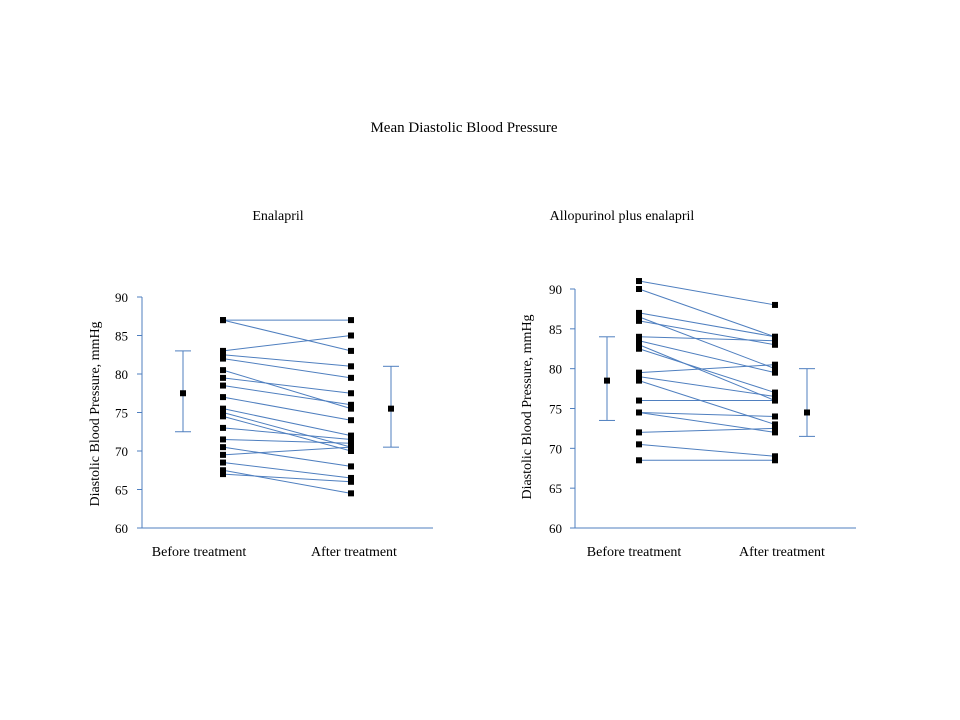 The image size is (960, 720). Describe the element at coordinates (634, 552) in the screenshot. I see `x-category-label: Before treatment` at that location.